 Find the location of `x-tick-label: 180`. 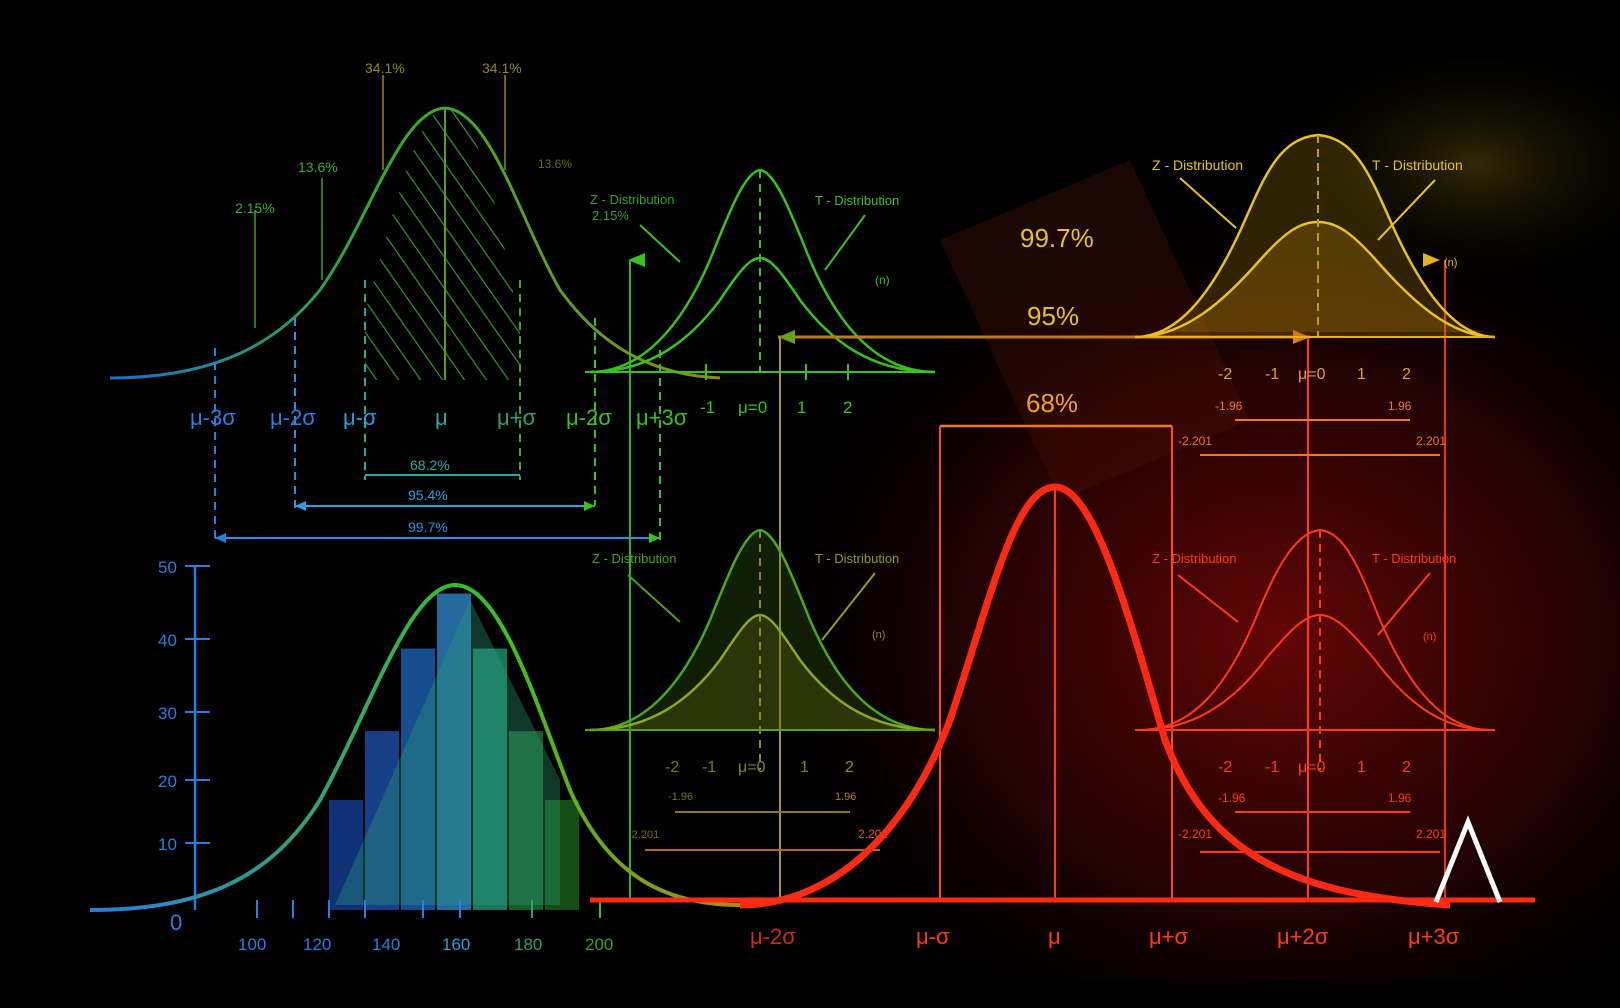

x-tick-label: 180 is located at coordinates (528, 944).